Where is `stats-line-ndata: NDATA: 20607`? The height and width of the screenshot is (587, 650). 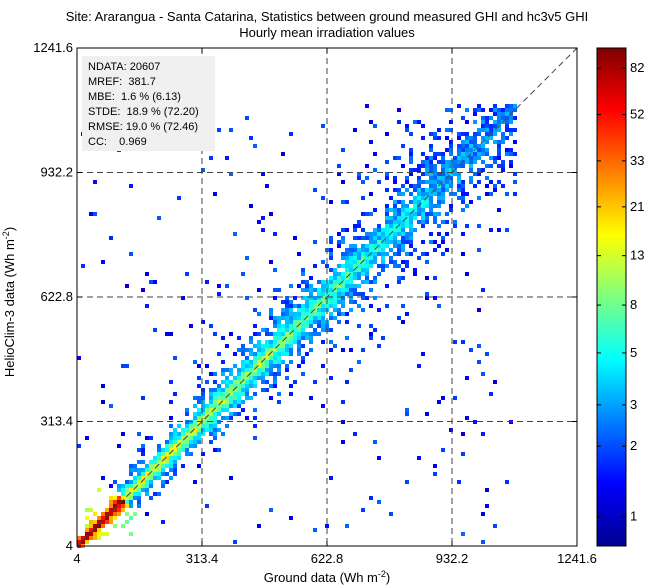 stats-line-ndata: NDATA: 20607 is located at coordinates (124, 67).